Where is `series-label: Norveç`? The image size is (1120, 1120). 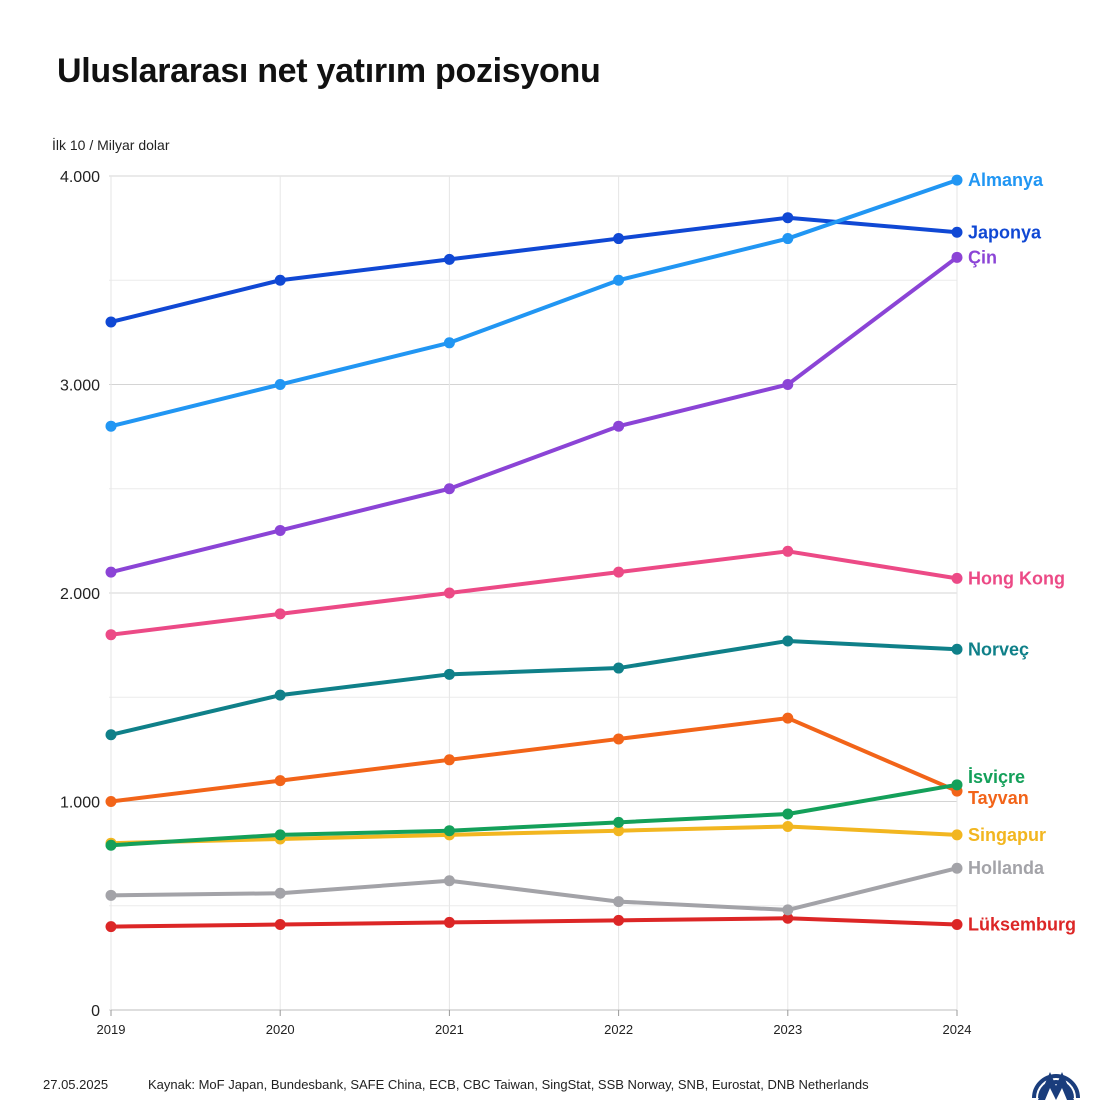
series-label: Norveç is located at coordinates (998, 649).